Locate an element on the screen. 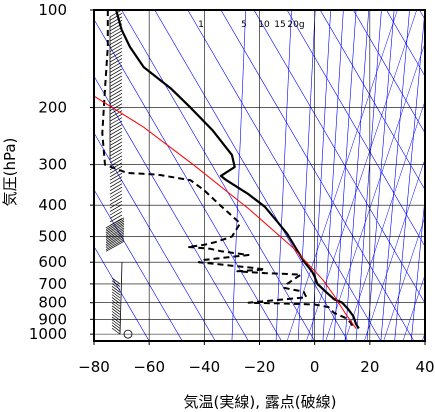 The height and width of the screenshot is (412, 435). y-tick-label-3: 400 is located at coordinates (52, 205).